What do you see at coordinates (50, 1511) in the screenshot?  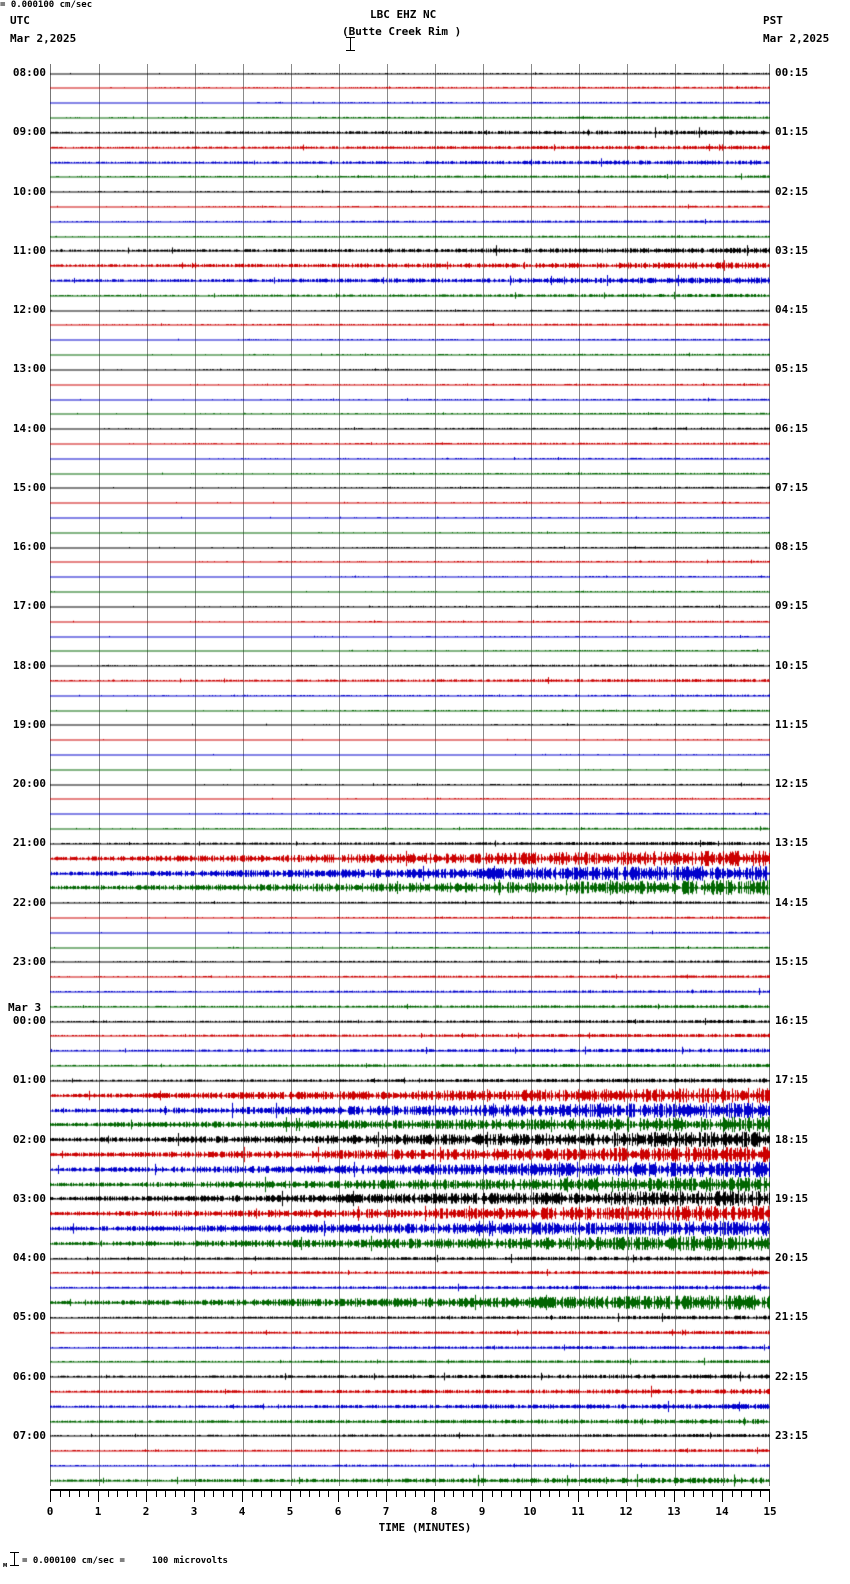 I see `x-tick-label: 0` at bounding box center [50, 1511].